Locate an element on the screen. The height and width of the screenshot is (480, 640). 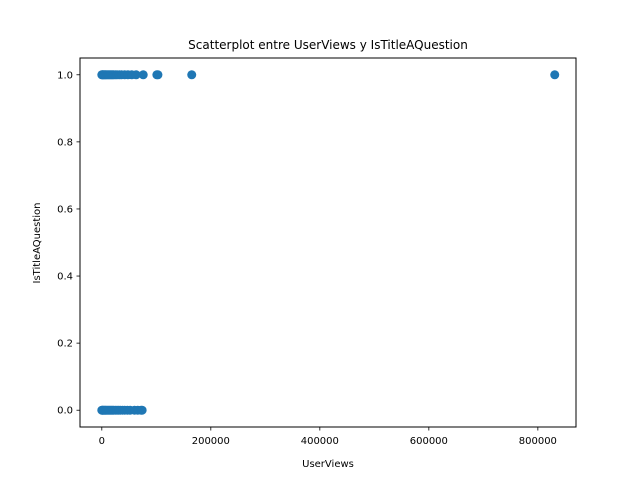
y-axis-ticks: 0.0 0.2 0.4 0.6 0.8 1.0 is located at coordinates (68, 243).